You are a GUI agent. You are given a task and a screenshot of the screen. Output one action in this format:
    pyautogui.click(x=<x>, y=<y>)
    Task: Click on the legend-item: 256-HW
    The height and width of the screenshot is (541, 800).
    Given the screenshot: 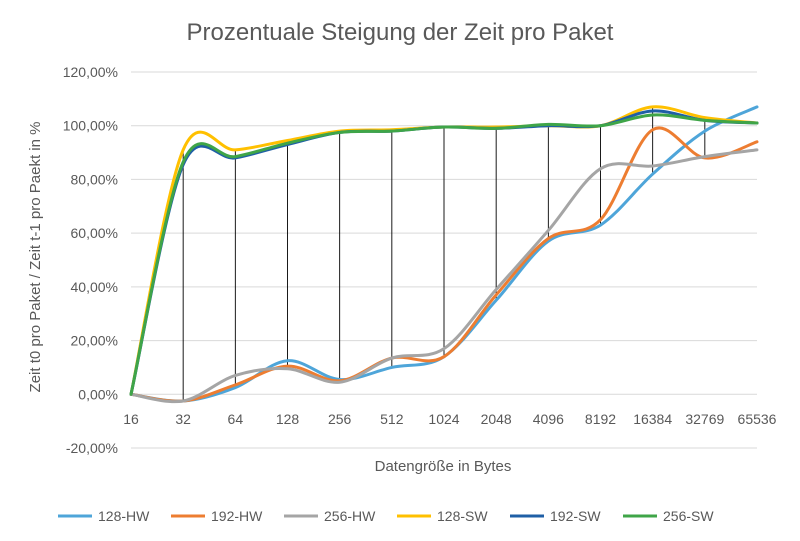 What is the action you would take?
    pyautogui.click(x=330, y=516)
    